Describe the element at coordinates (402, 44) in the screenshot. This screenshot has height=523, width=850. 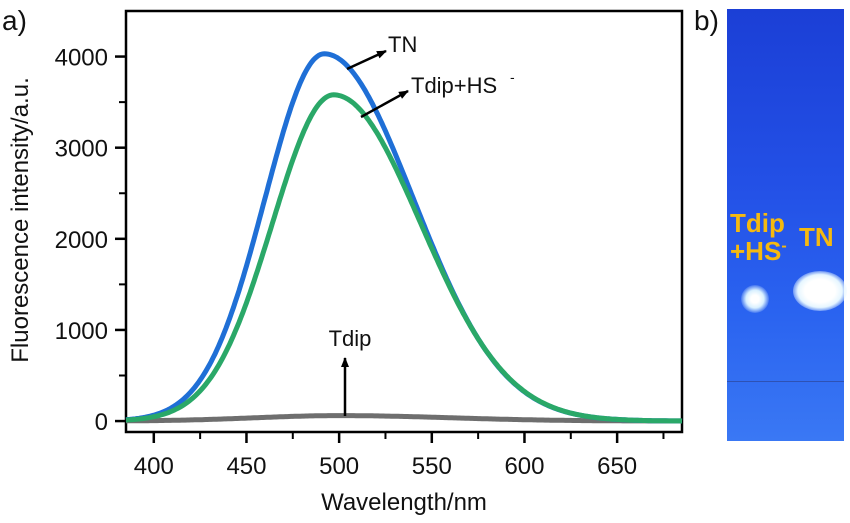
I see `annotation-label-tn: TN` at that location.